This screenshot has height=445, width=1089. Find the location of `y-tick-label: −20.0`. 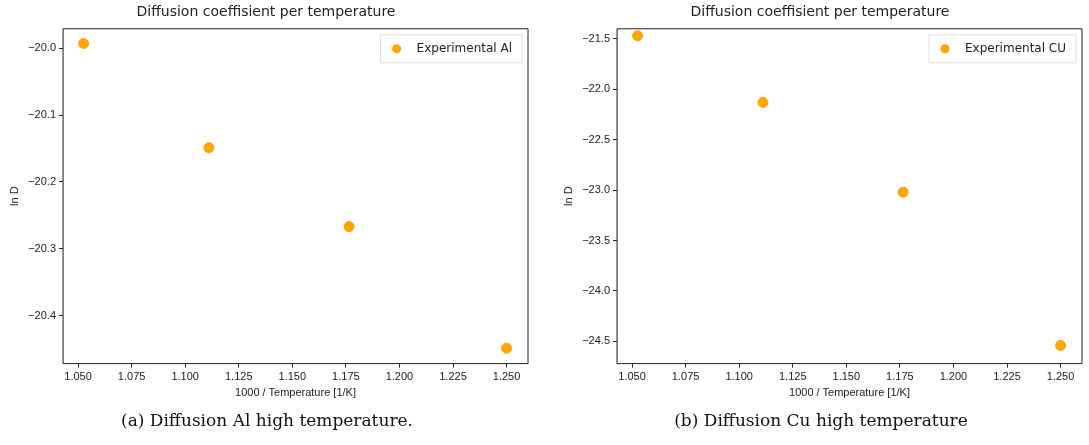

y-tick-label: −20.0 is located at coordinates (42, 47).